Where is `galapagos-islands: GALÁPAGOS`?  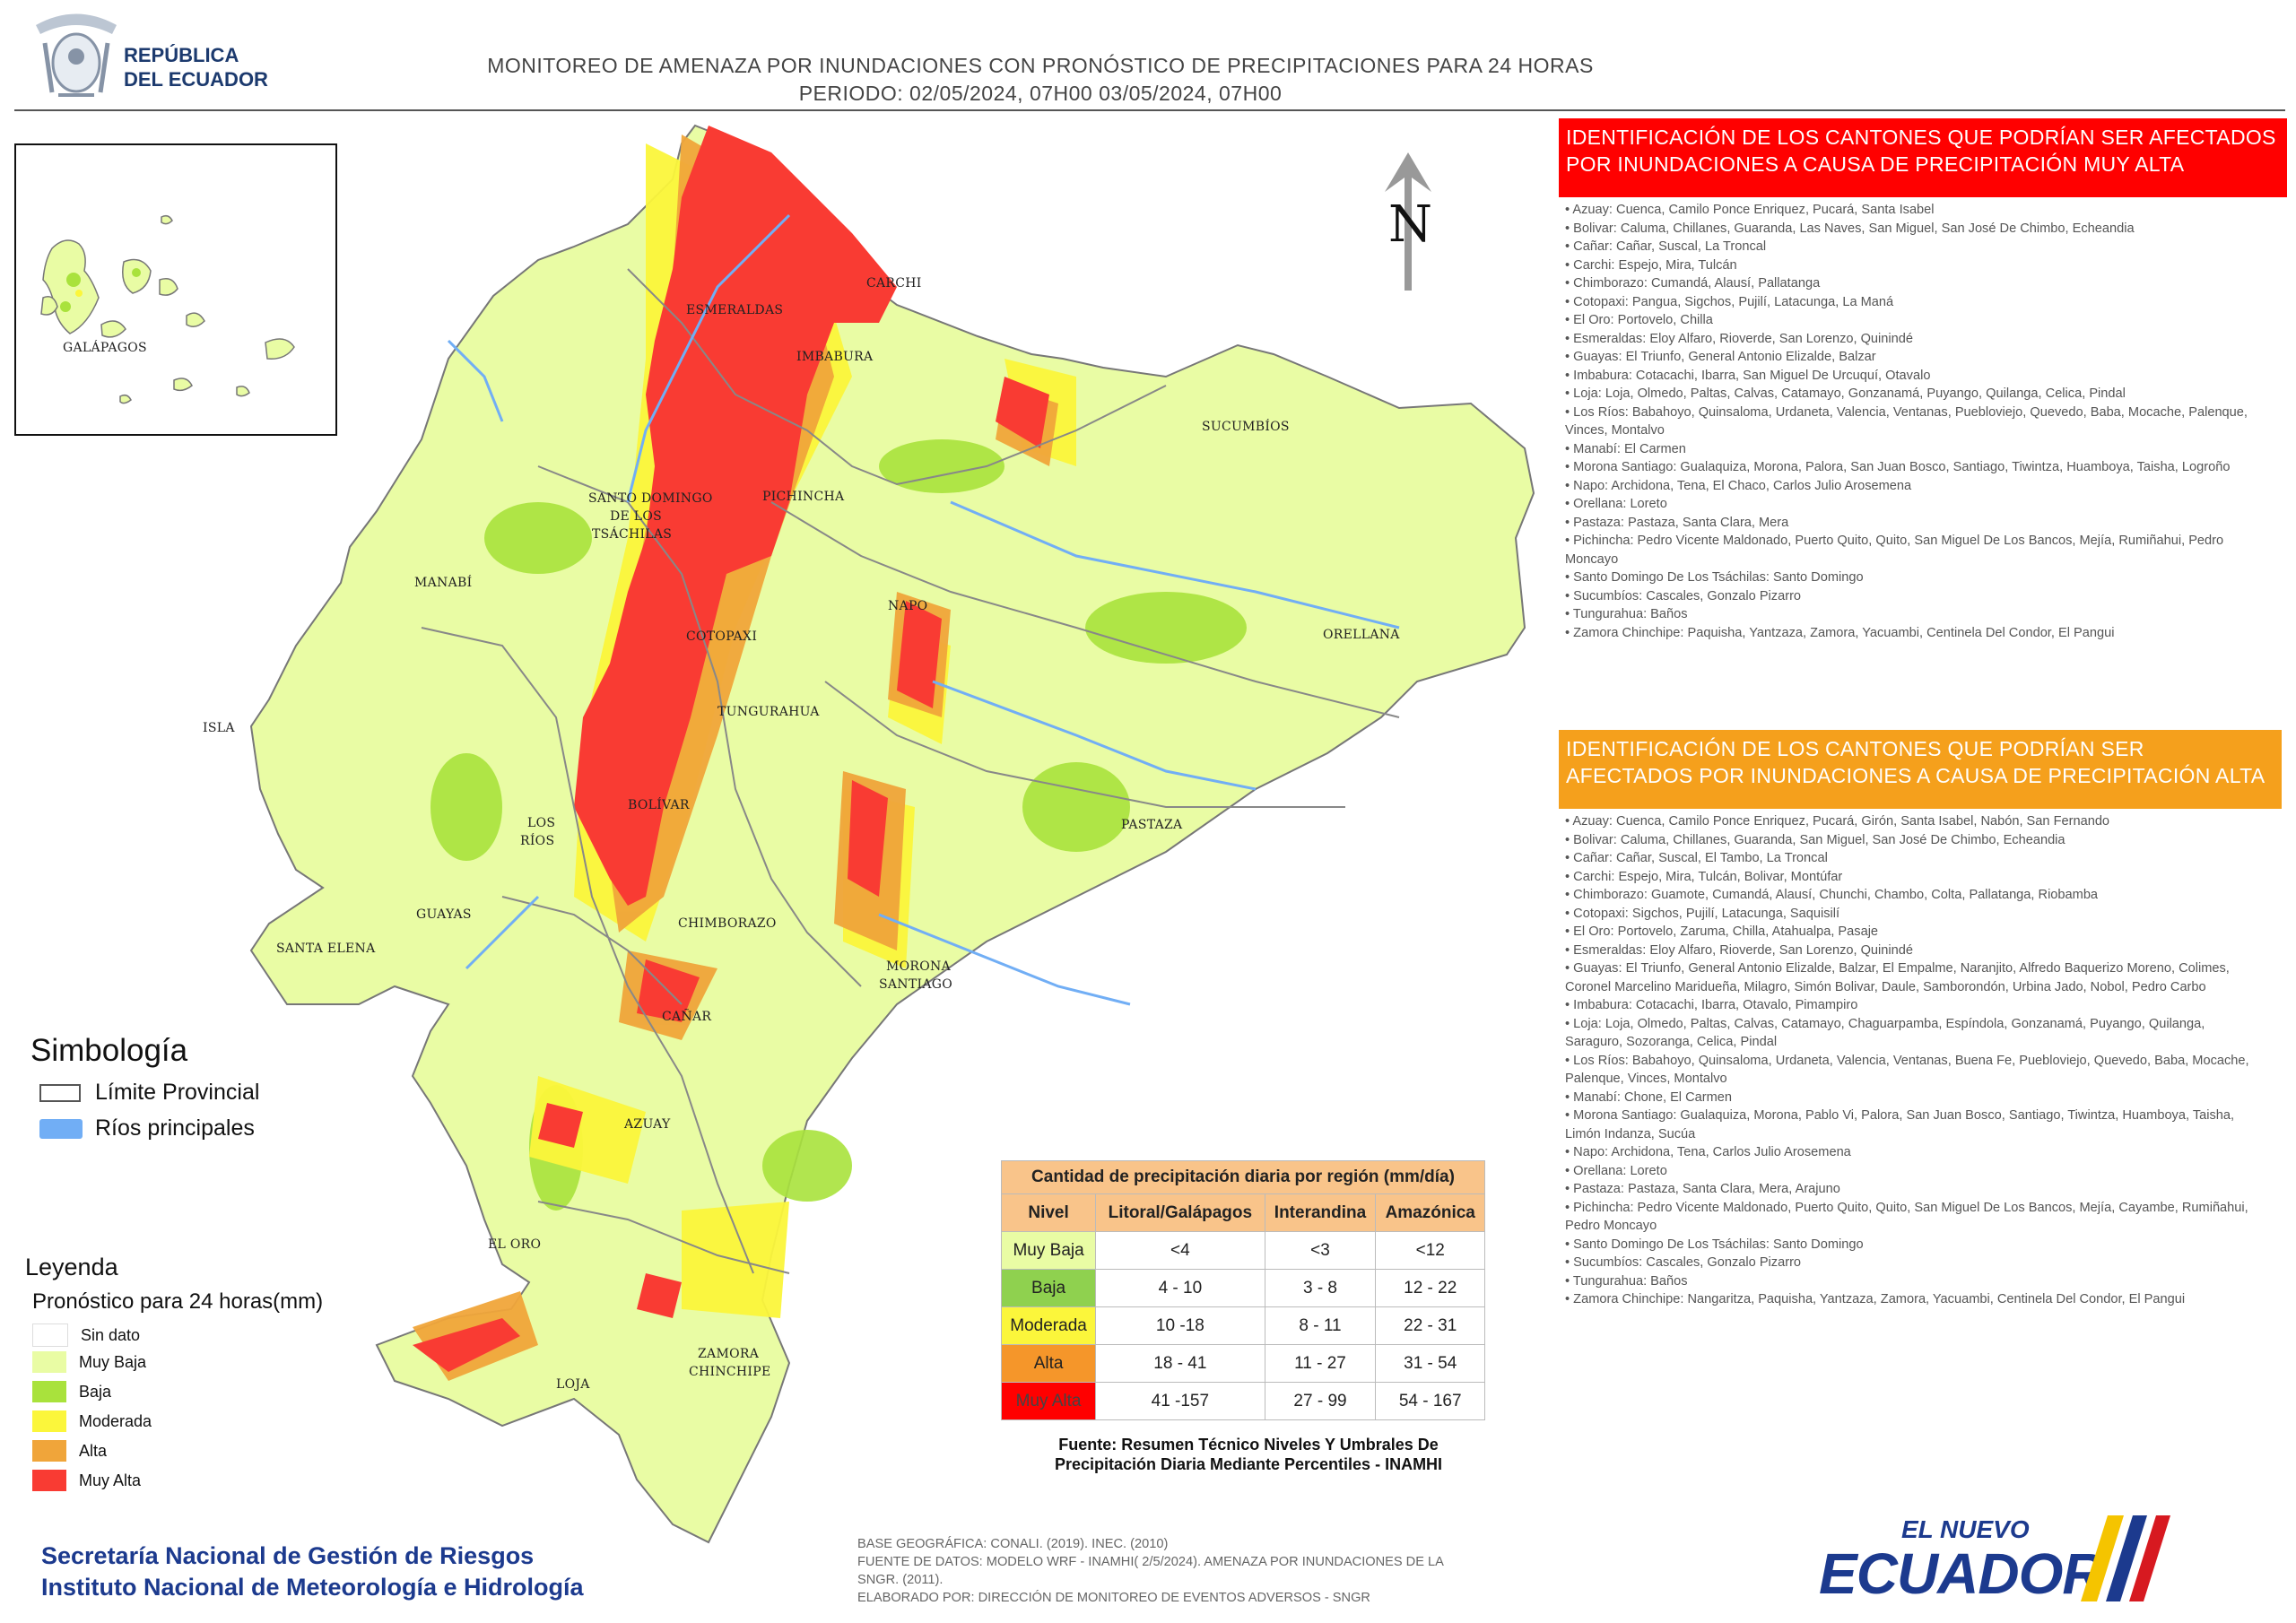
galapagos-islands: GALÁPAGOS is located at coordinates (167, 309).